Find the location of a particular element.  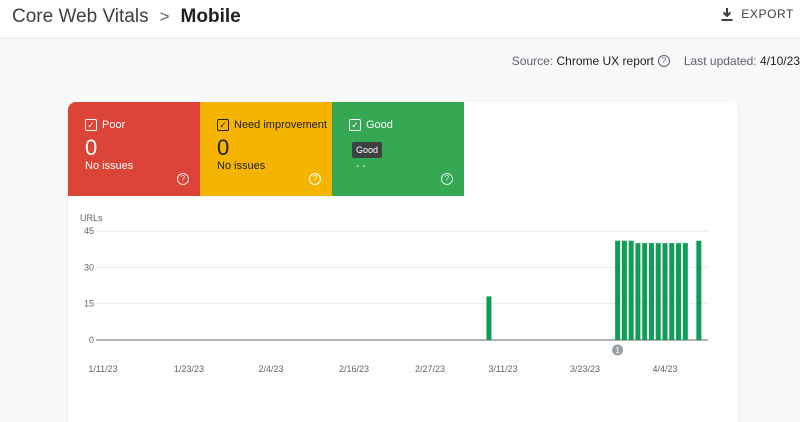

x-tick-label: 1/11/23 is located at coordinates (102, 369).